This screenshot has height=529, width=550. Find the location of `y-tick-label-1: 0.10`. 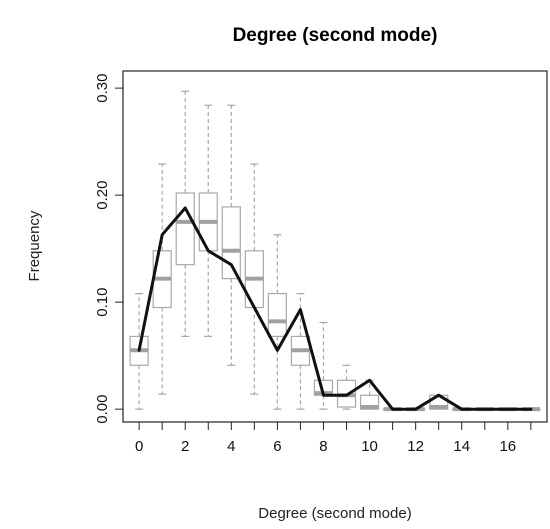

y-tick-label-1: 0.10 is located at coordinates (102, 302).